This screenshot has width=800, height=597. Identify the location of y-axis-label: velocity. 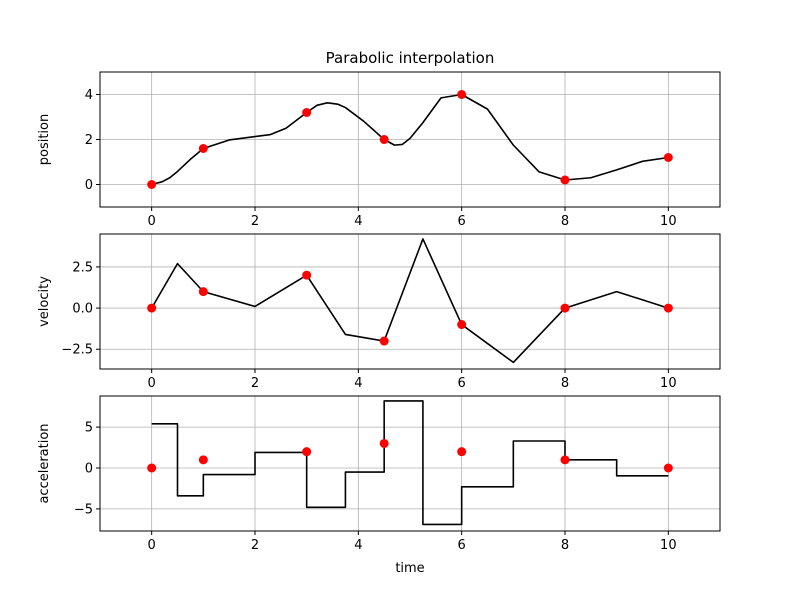
(44, 301).